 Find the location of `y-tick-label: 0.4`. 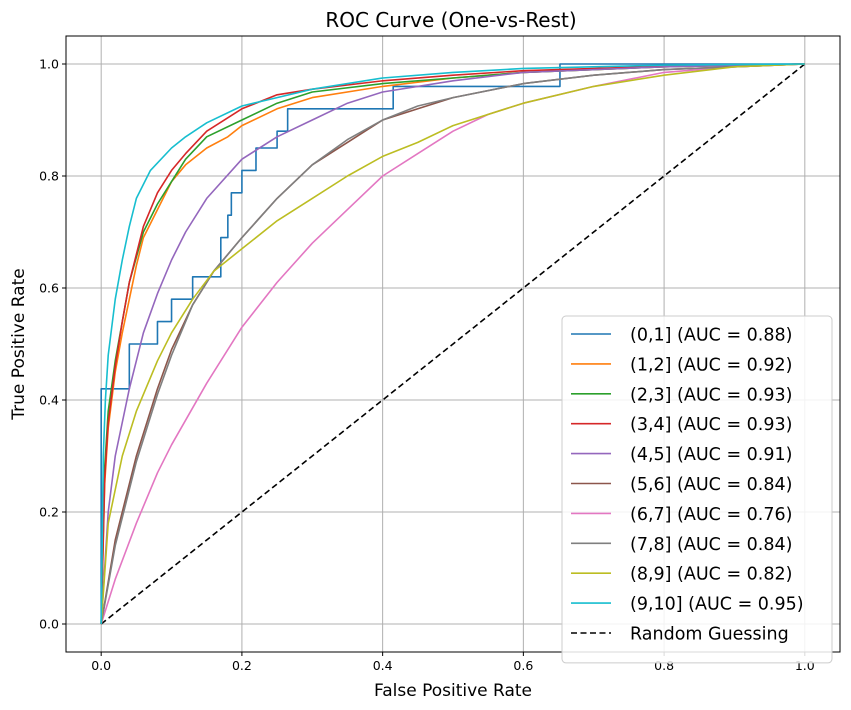

y-tick-label: 0.4 is located at coordinates (49, 400).